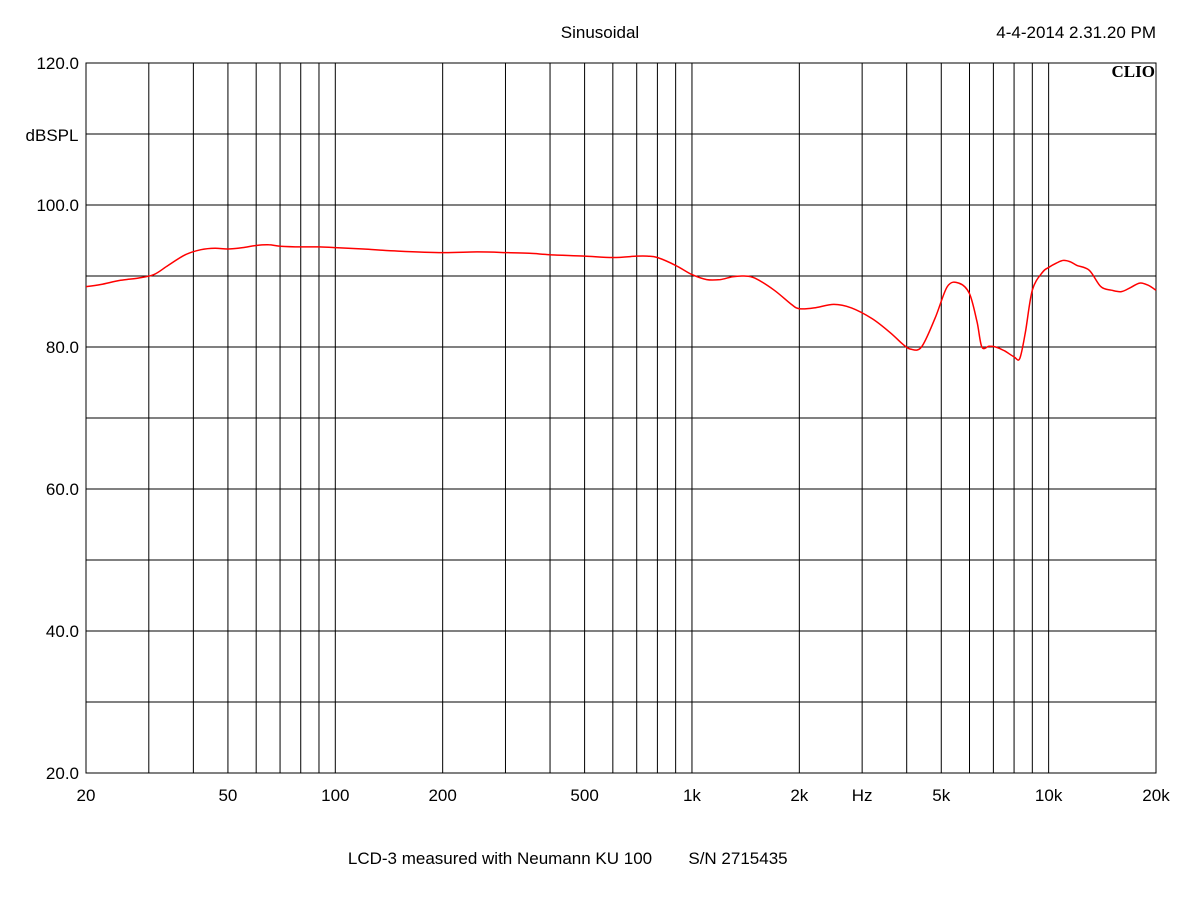  I want to click on x-tick-label: 50, so click(227, 795).